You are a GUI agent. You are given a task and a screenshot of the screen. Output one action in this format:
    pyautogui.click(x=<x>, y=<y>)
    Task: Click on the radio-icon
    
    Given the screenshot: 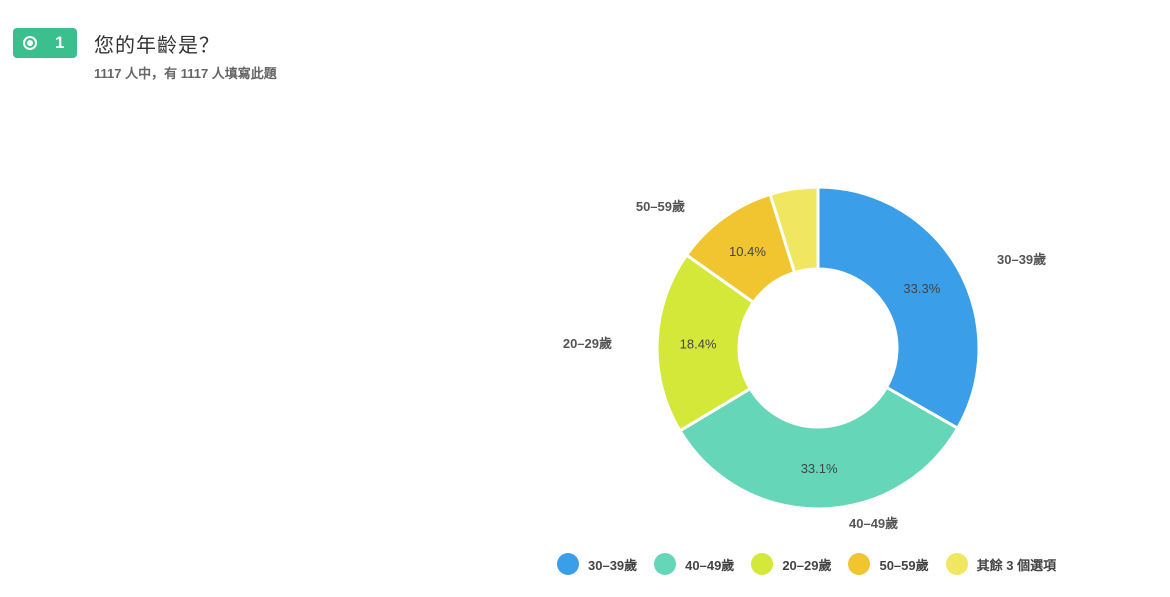 What is the action you would take?
    pyautogui.click(x=30, y=43)
    